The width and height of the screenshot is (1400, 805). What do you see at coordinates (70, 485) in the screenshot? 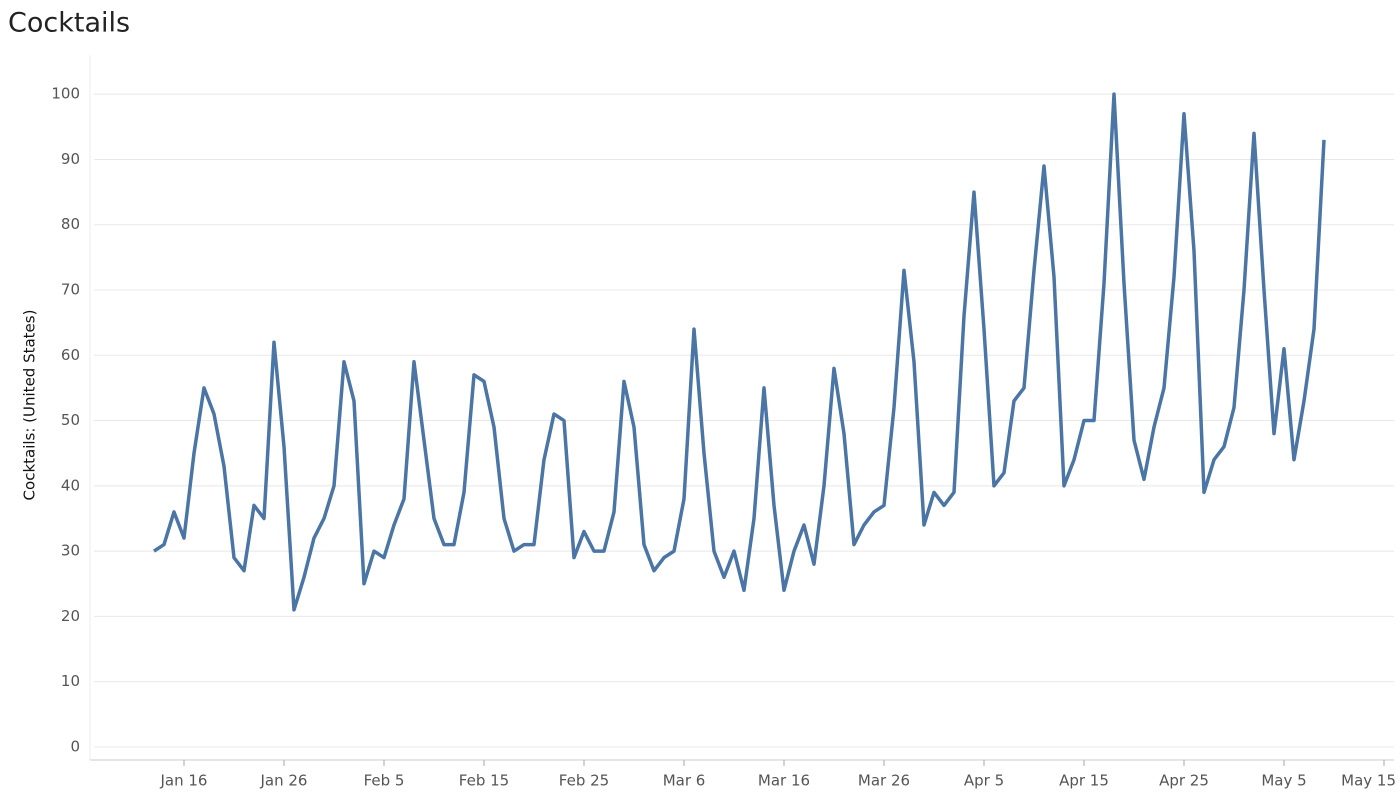
I see `y-tick-label: 40` at bounding box center [70, 485].